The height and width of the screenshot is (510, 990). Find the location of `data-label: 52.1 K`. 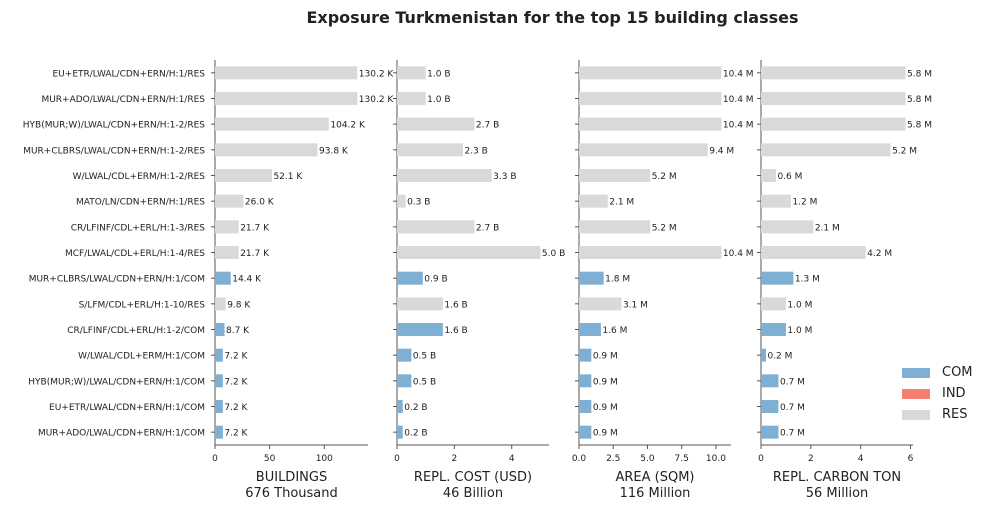

data-label: 52.1 K is located at coordinates (288, 177).